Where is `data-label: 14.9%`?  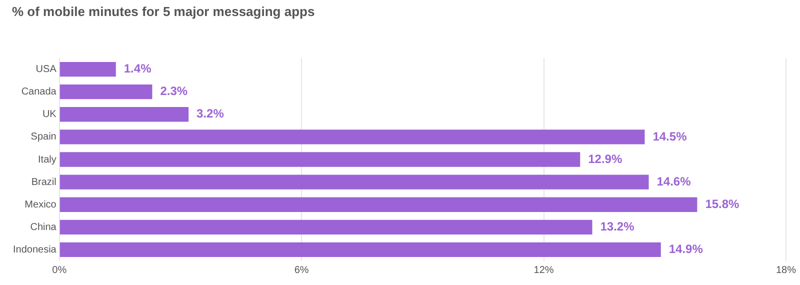 data-label: 14.9% is located at coordinates (686, 249).